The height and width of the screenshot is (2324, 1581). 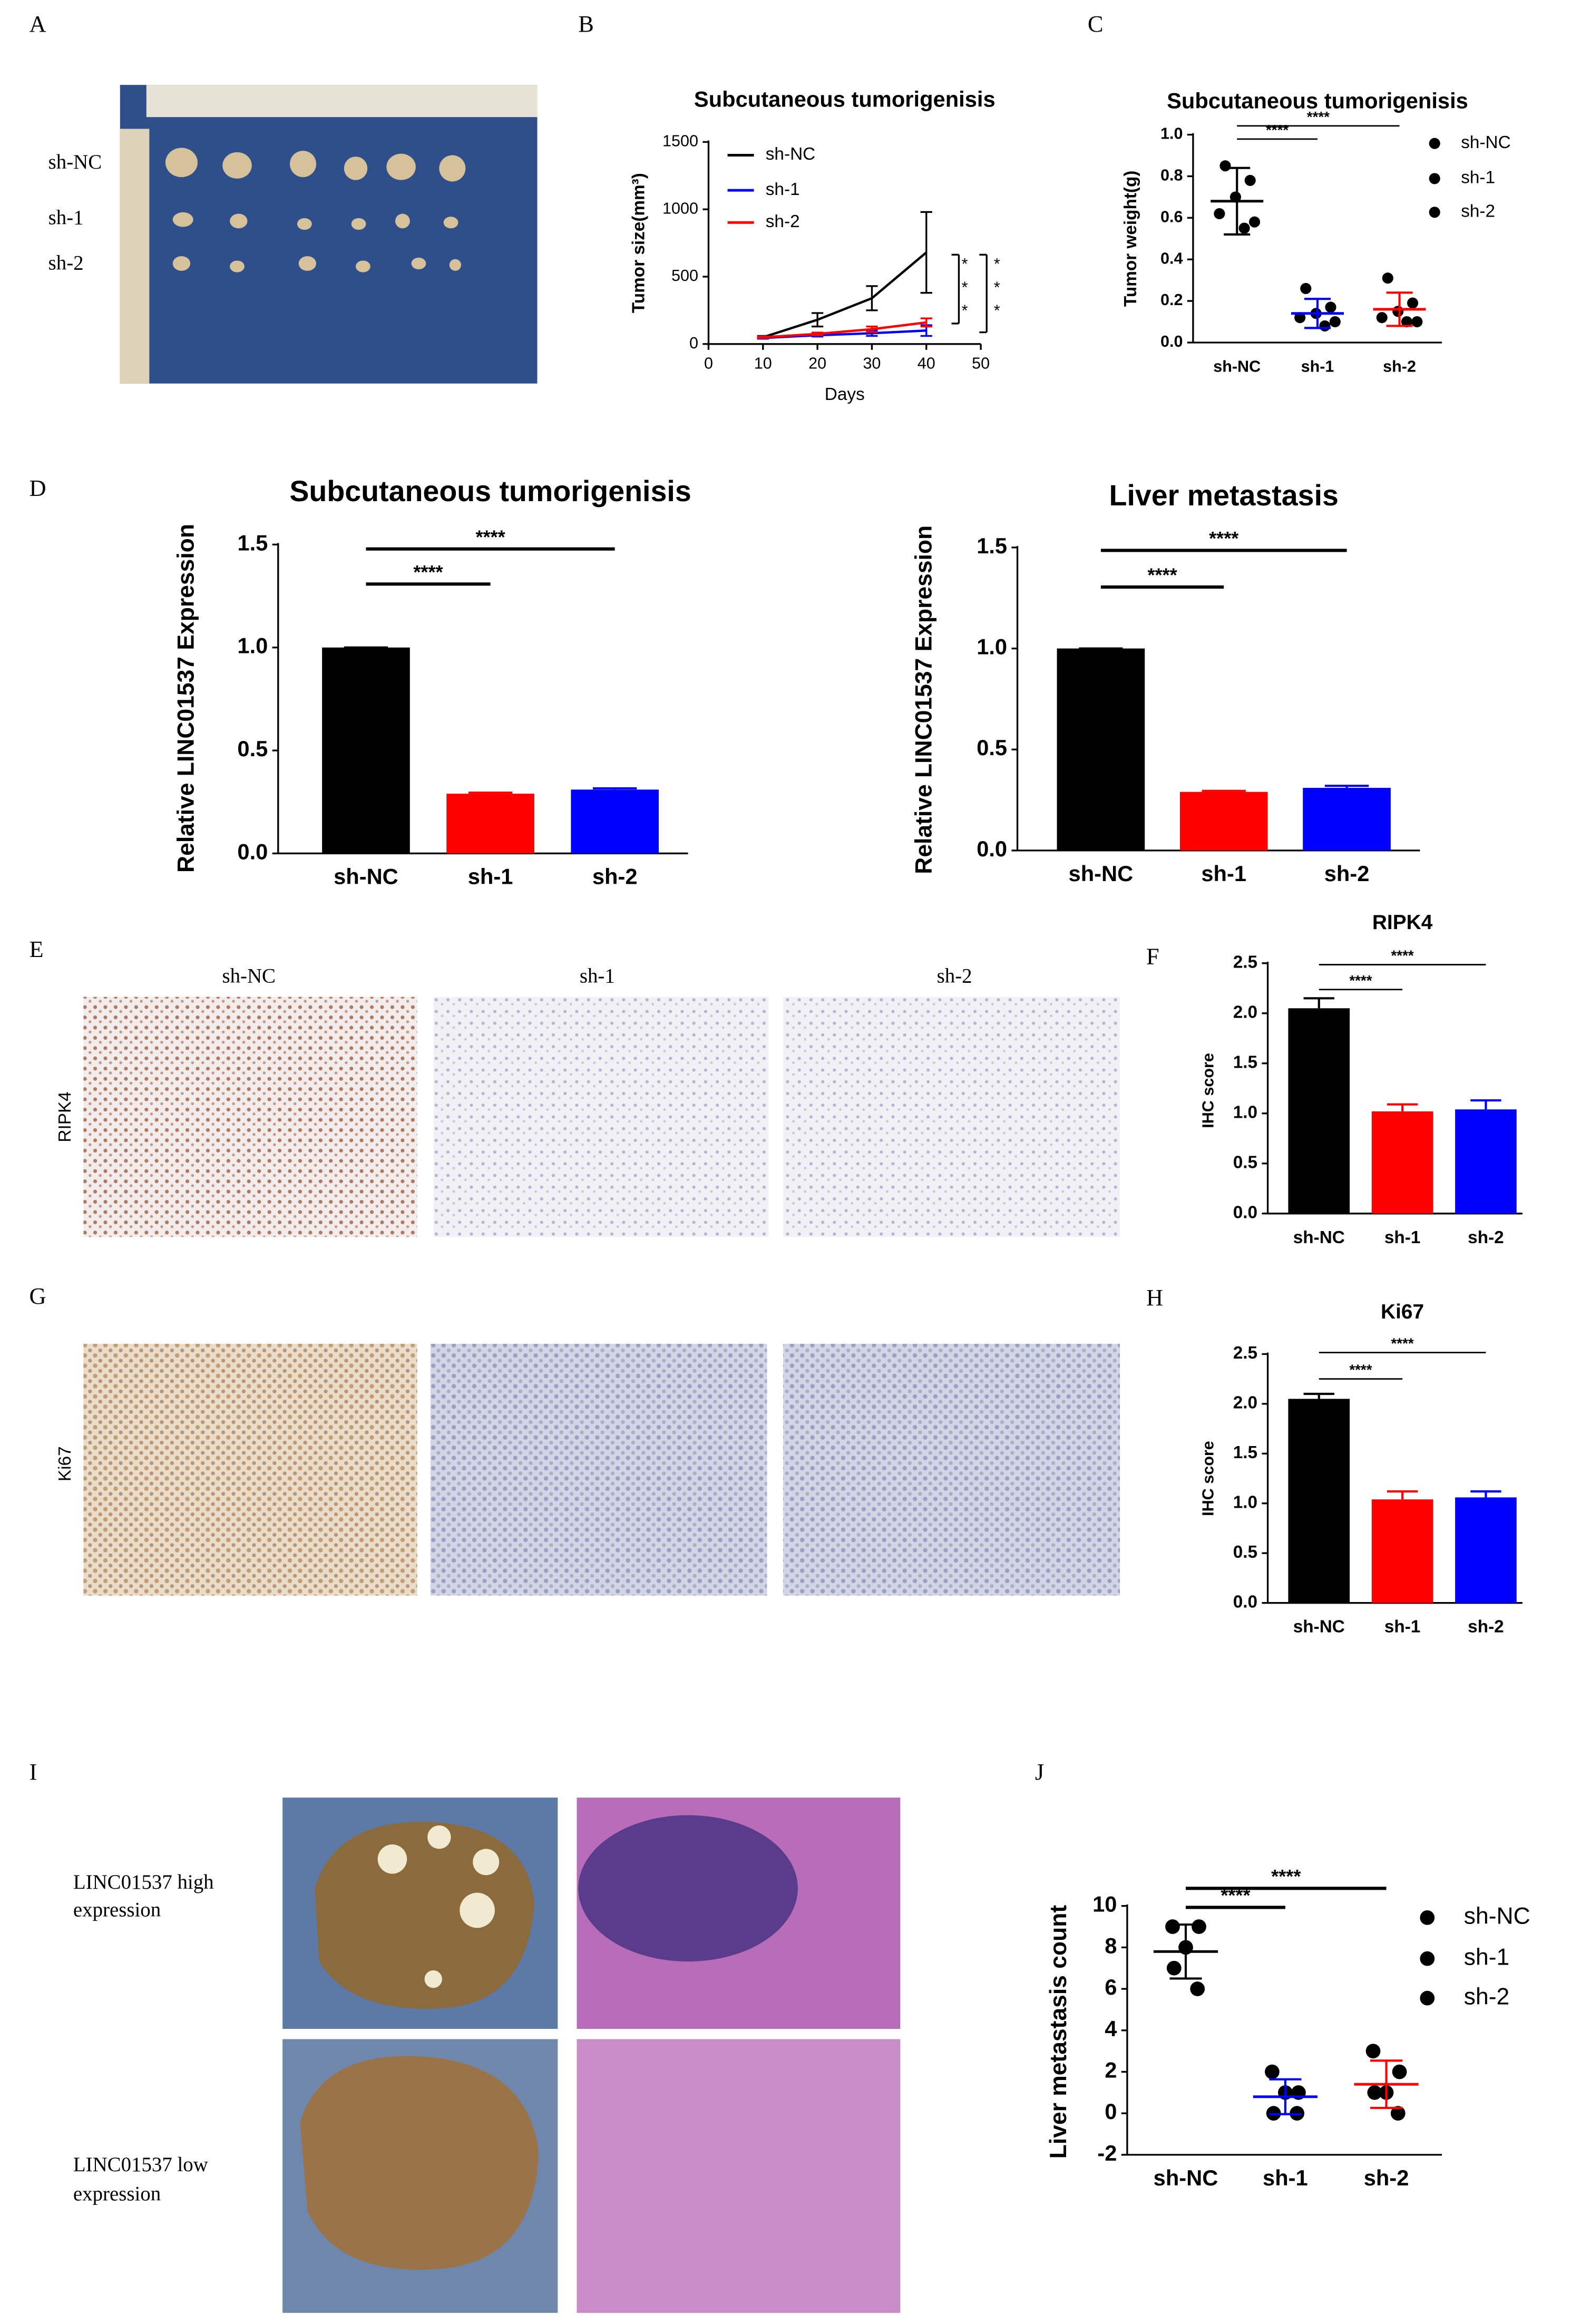 I want to click on photo-label: RIPK4, so click(x=65, y=1117).